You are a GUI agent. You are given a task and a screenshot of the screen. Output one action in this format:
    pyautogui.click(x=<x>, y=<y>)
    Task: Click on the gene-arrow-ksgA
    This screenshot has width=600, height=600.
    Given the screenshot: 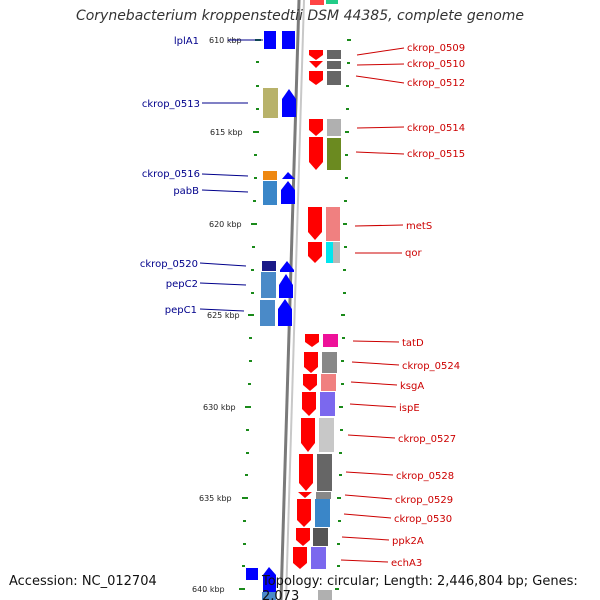 What is the action you would take?
    pyautogui.click(x=310, y=382)
    